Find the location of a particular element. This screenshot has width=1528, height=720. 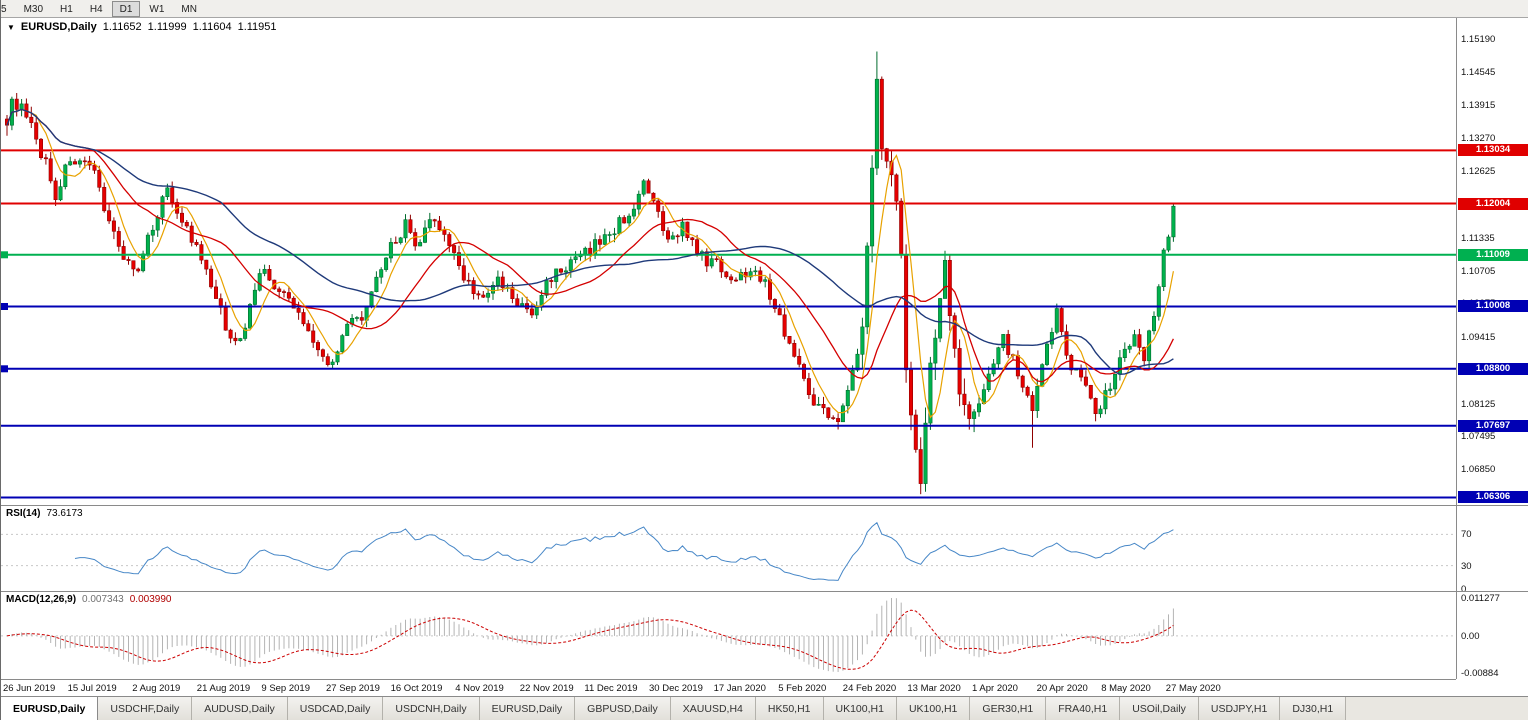

chart-tab-usoil-daily: USOil,Daily is located at coordinates (1159, 708).